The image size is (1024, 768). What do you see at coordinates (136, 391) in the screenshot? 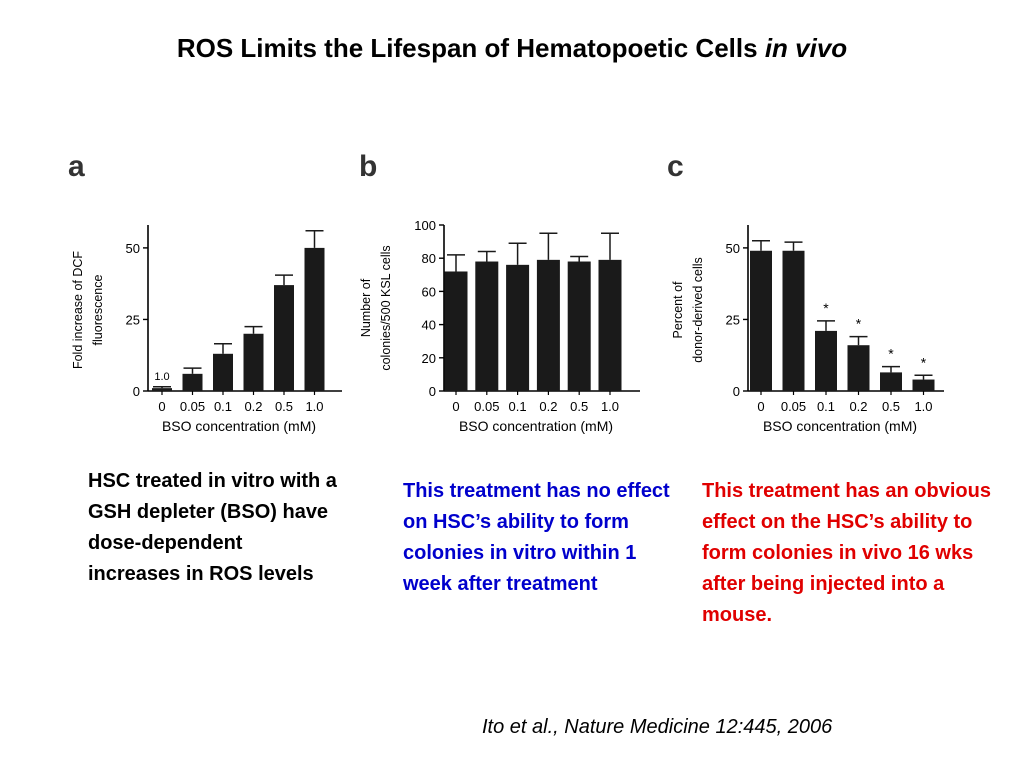
I see `chart-a-y-tick-label: 0` at bounding box center [136, 391].